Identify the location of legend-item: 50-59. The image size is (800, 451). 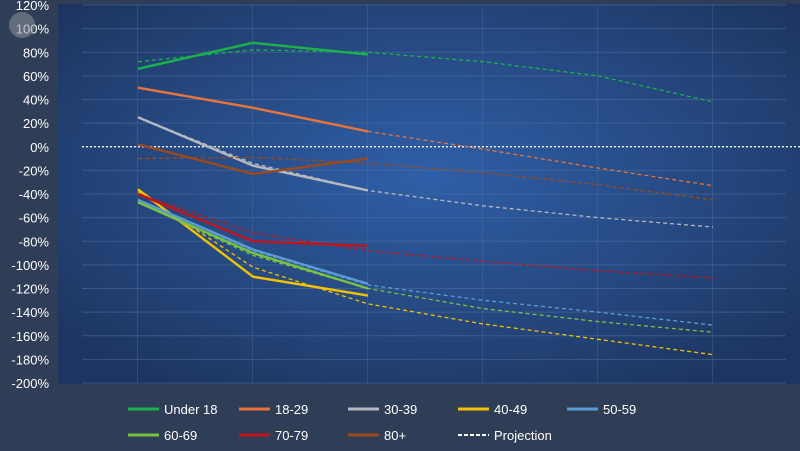
(601, 409).